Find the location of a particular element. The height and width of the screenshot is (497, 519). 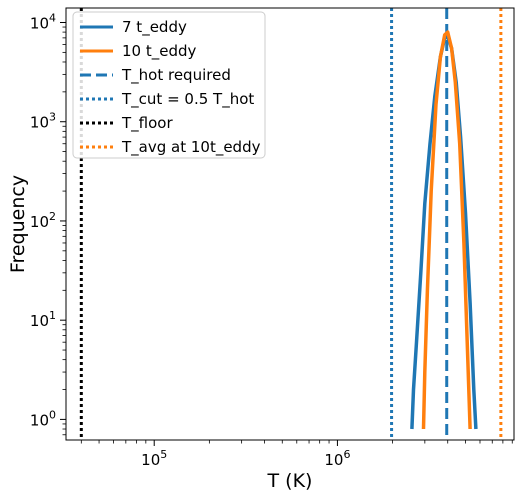

x-tick-label: 10⁶ is located at coordinates (337, 458).